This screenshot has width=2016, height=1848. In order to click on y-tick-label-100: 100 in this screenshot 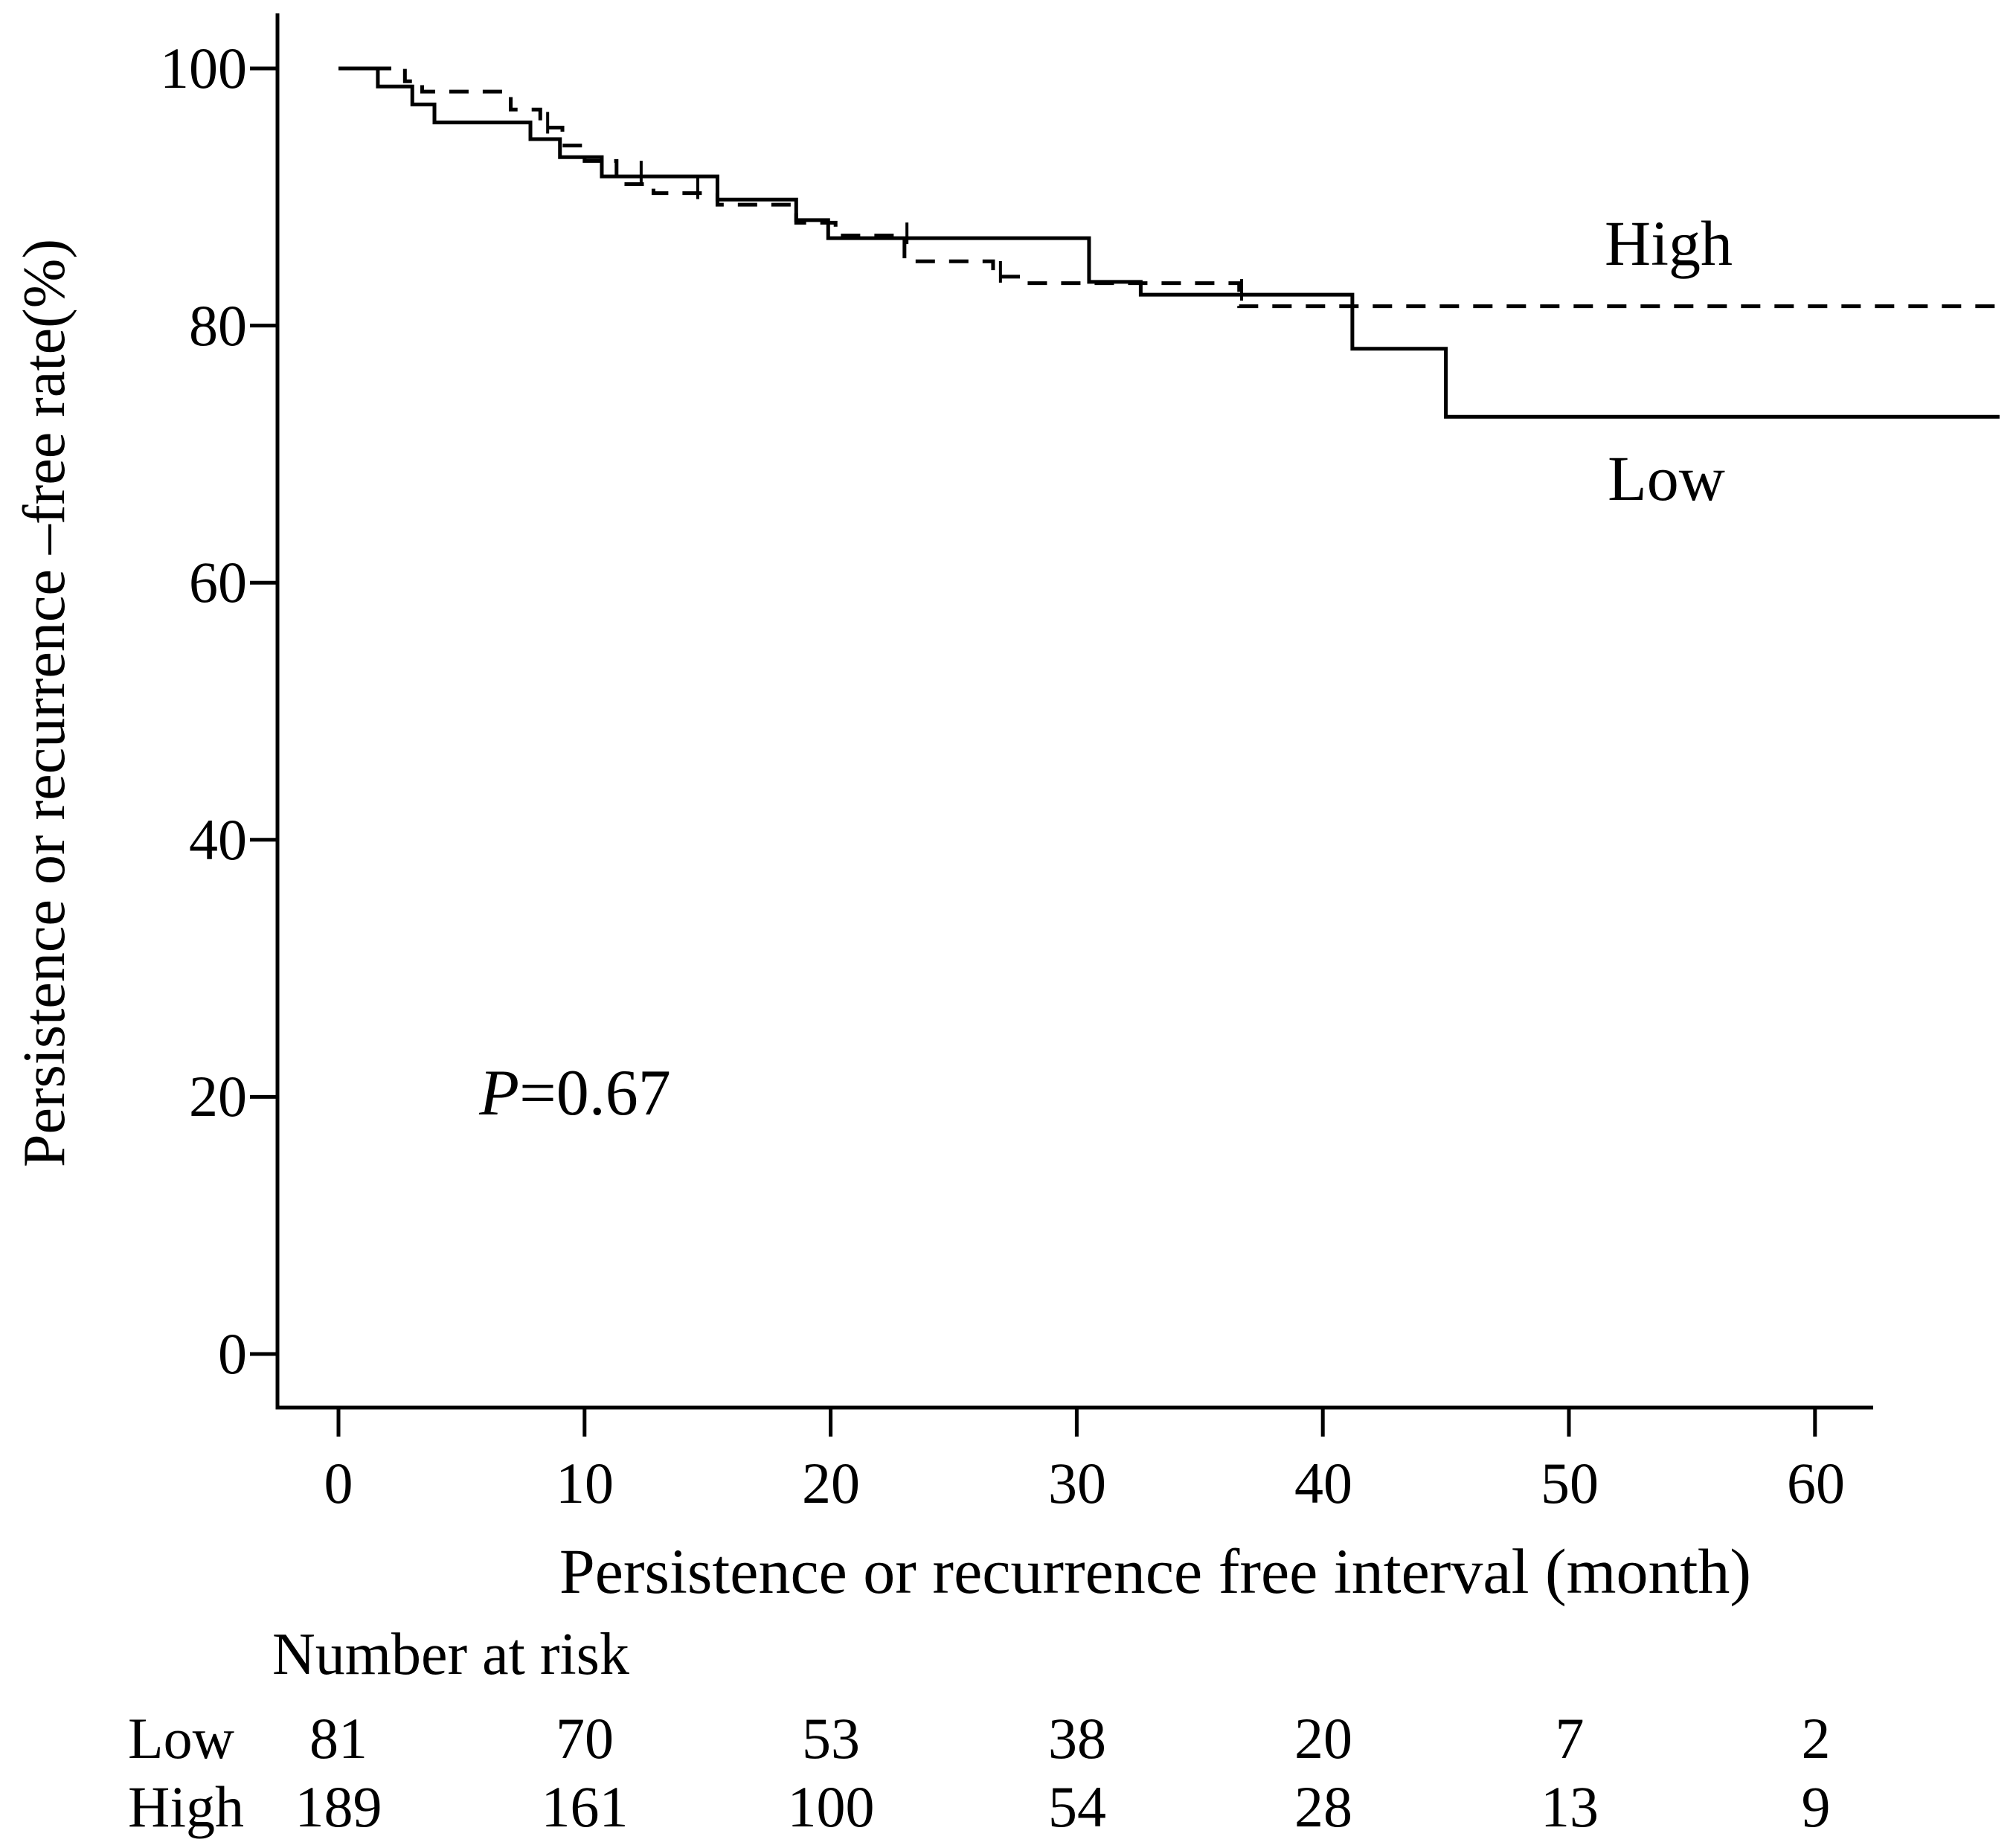, I will do `click(203, 68)`.